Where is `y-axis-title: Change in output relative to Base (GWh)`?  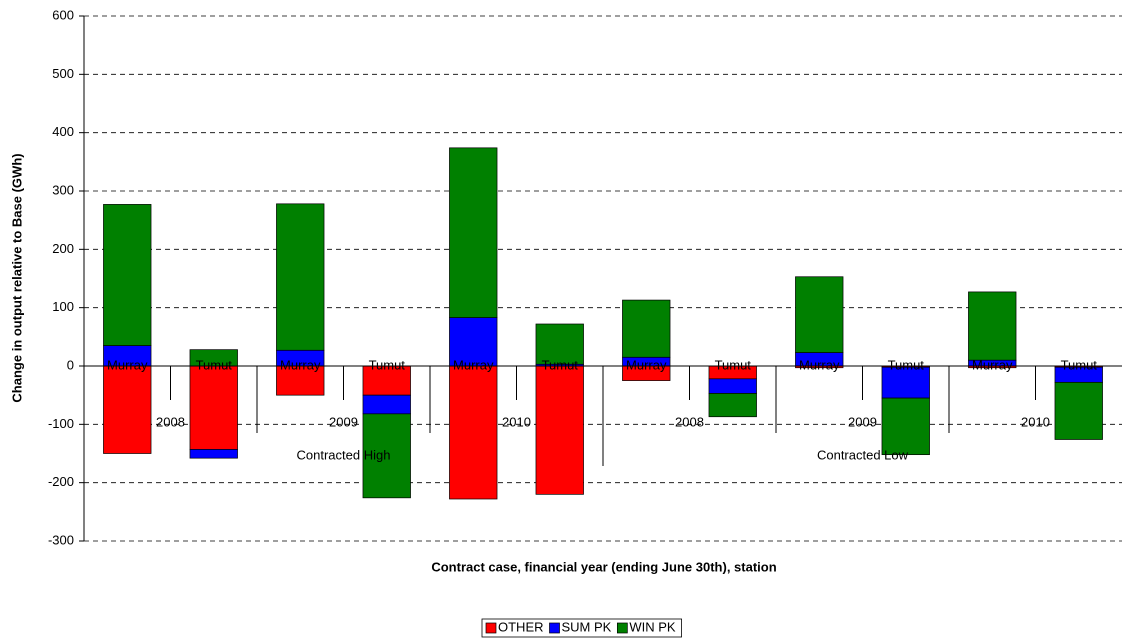 y-axis-title: Change in output relative to Base (GWh) is located at coordinates (16, 277).